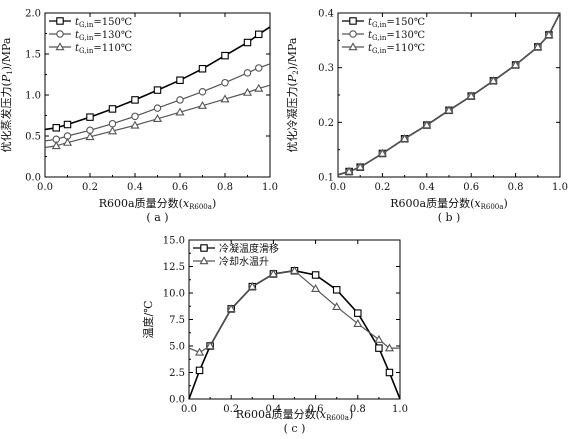 The height and width of the screenshot is (439, 579). Describe the element at coordinates (7, 94) in the screenshot. I see `y-axis-label: 优化蒸发压力(P1)/MPa` at that location.